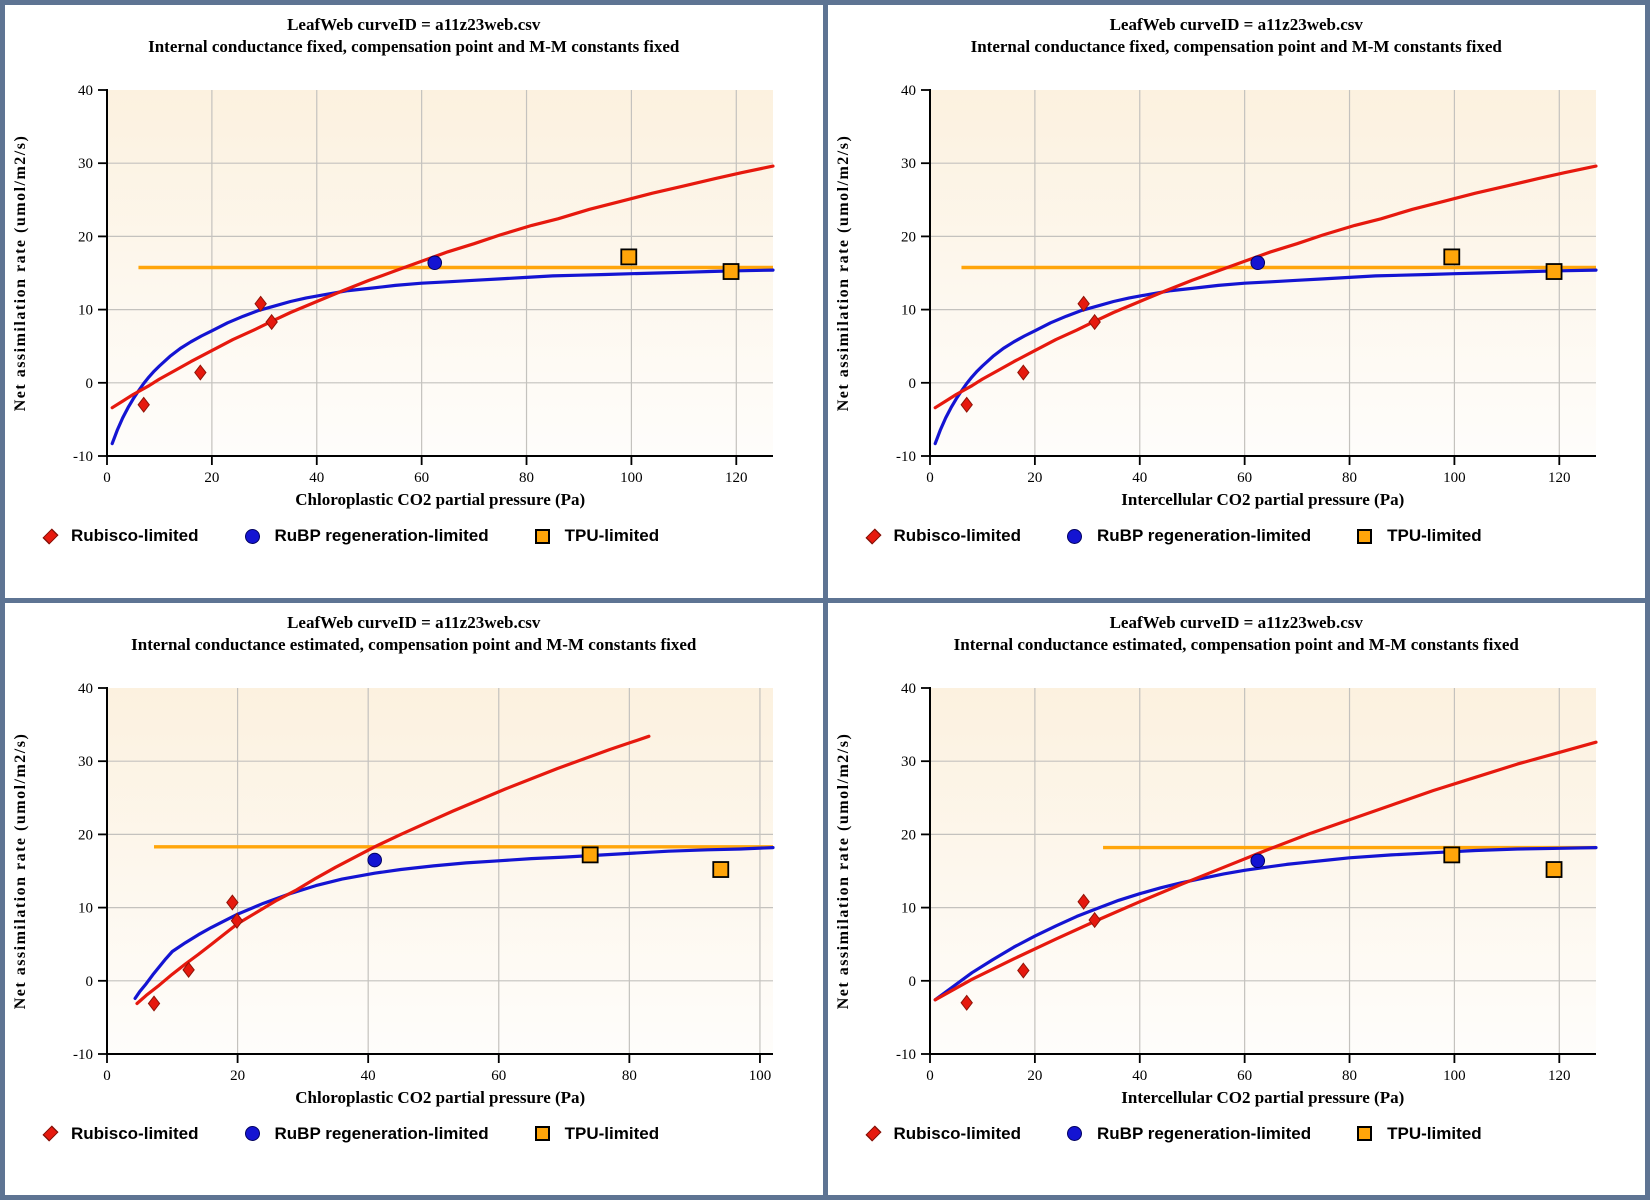 The width and height of the screenshot is (1650, 1200). Describe the element at coordinates (440, 1097) in the screenshot. I see `x-axis-label: Chloroplastic CO2 partial pressure (Pa)` at that location.